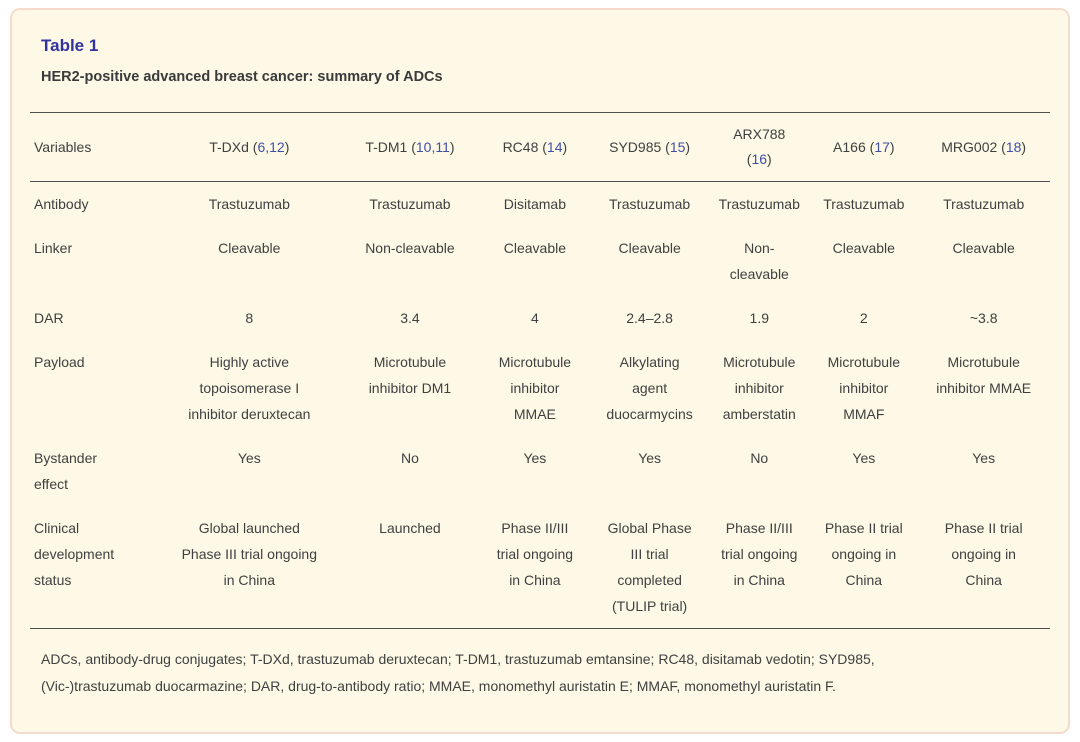 The width and height of the screenshot is (1080, 742). I want to click on citation-link: 15, so click(677, 146).